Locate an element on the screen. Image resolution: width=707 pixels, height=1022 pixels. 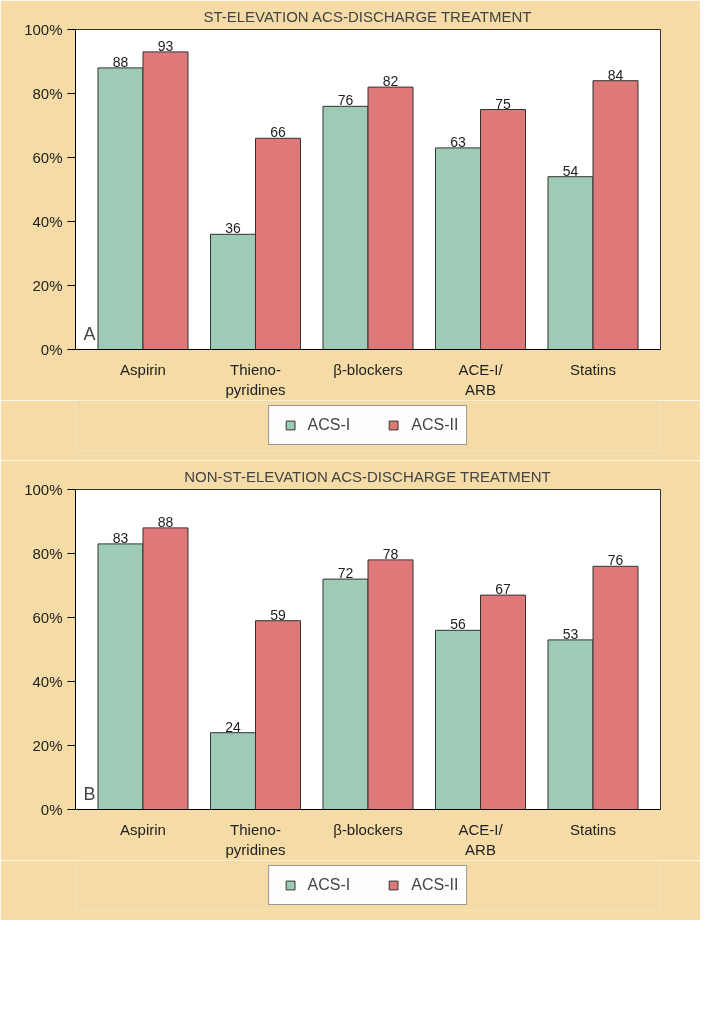
data-label: 63 is located at coordinates (458, 141).